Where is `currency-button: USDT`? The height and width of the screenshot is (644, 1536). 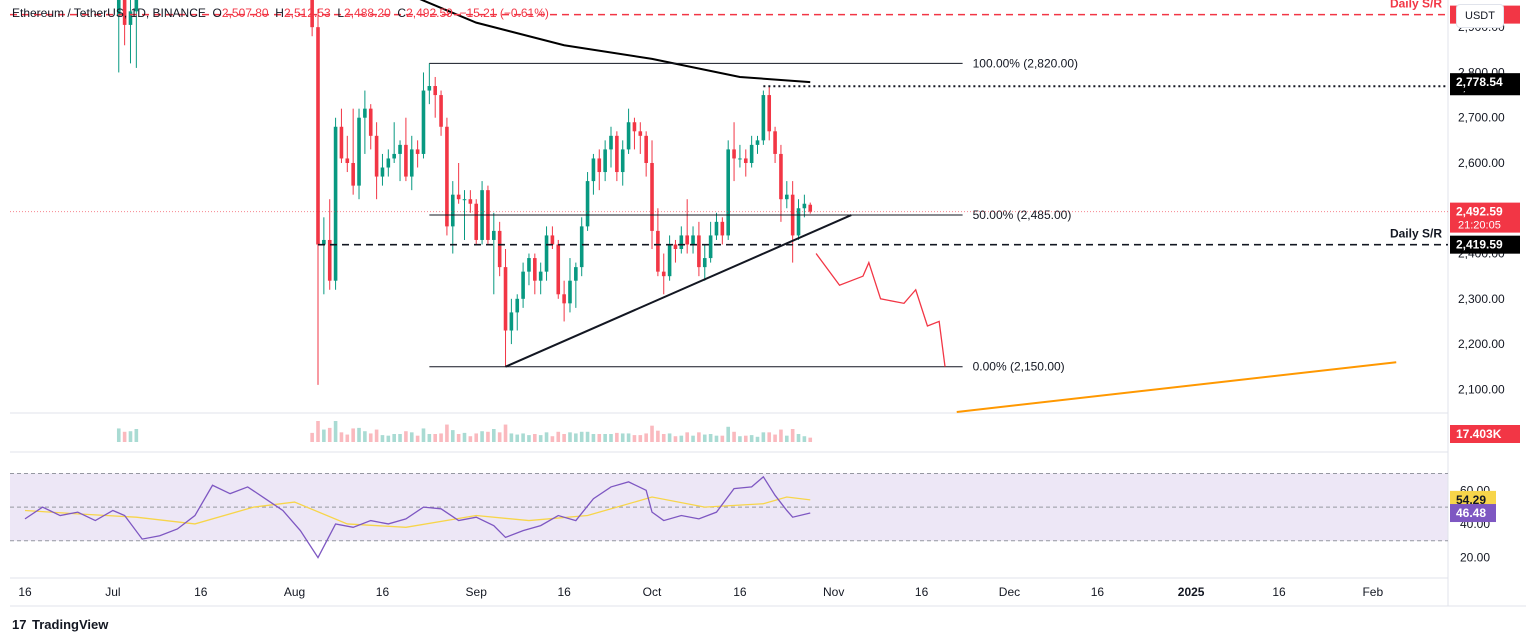
currency-button: USDT is located at coordinates (1480, 16).